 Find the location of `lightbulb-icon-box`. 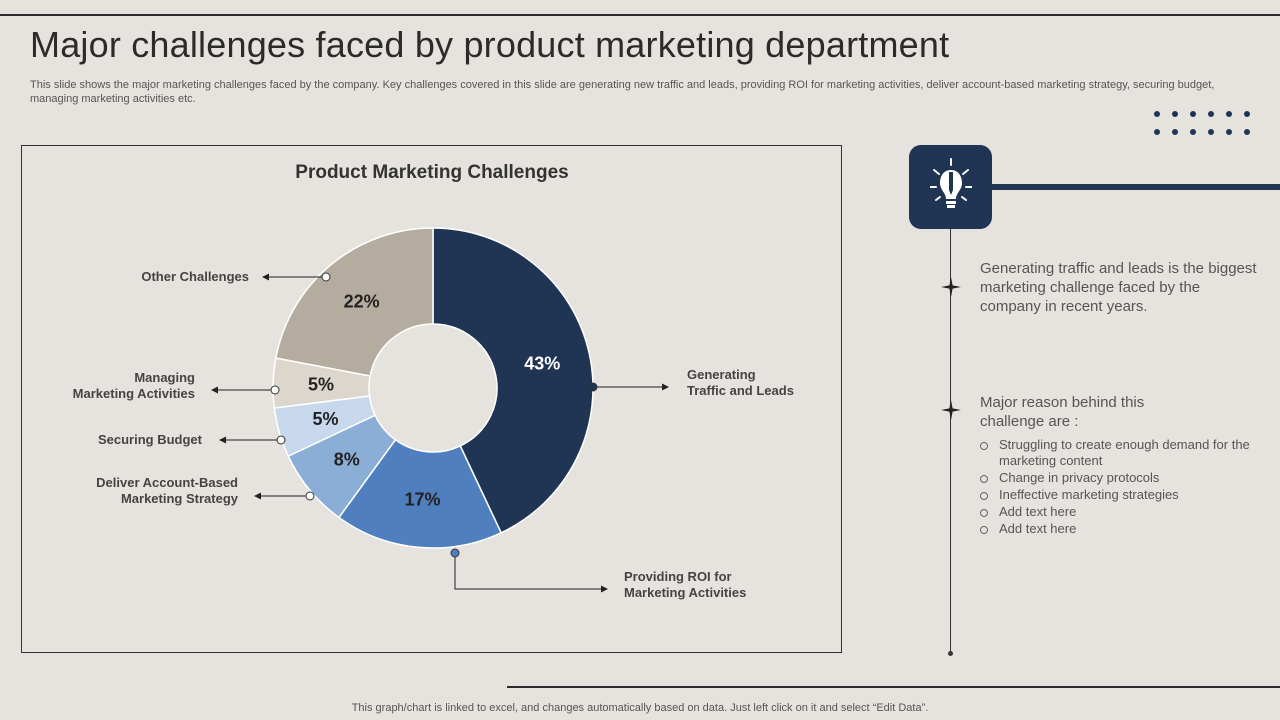

lightbulb-icon-box is located at coordinates (950, 187).